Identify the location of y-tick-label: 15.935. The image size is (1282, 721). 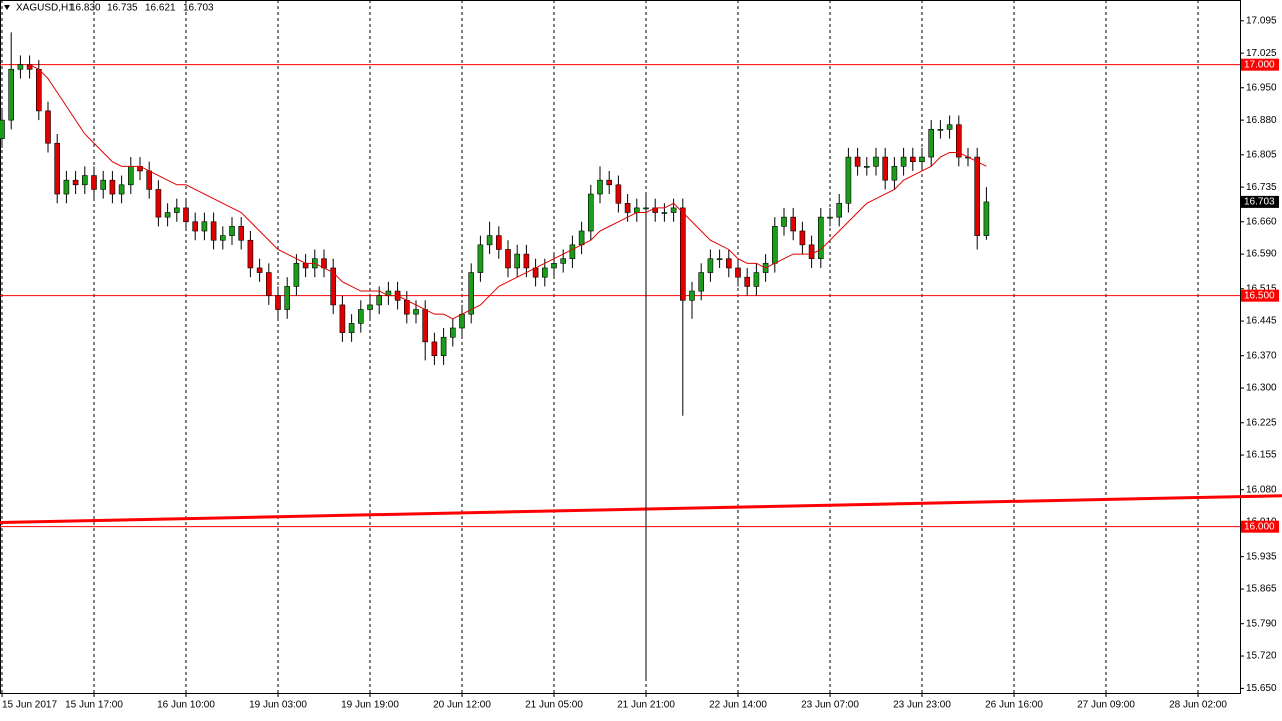
(1261, 556).